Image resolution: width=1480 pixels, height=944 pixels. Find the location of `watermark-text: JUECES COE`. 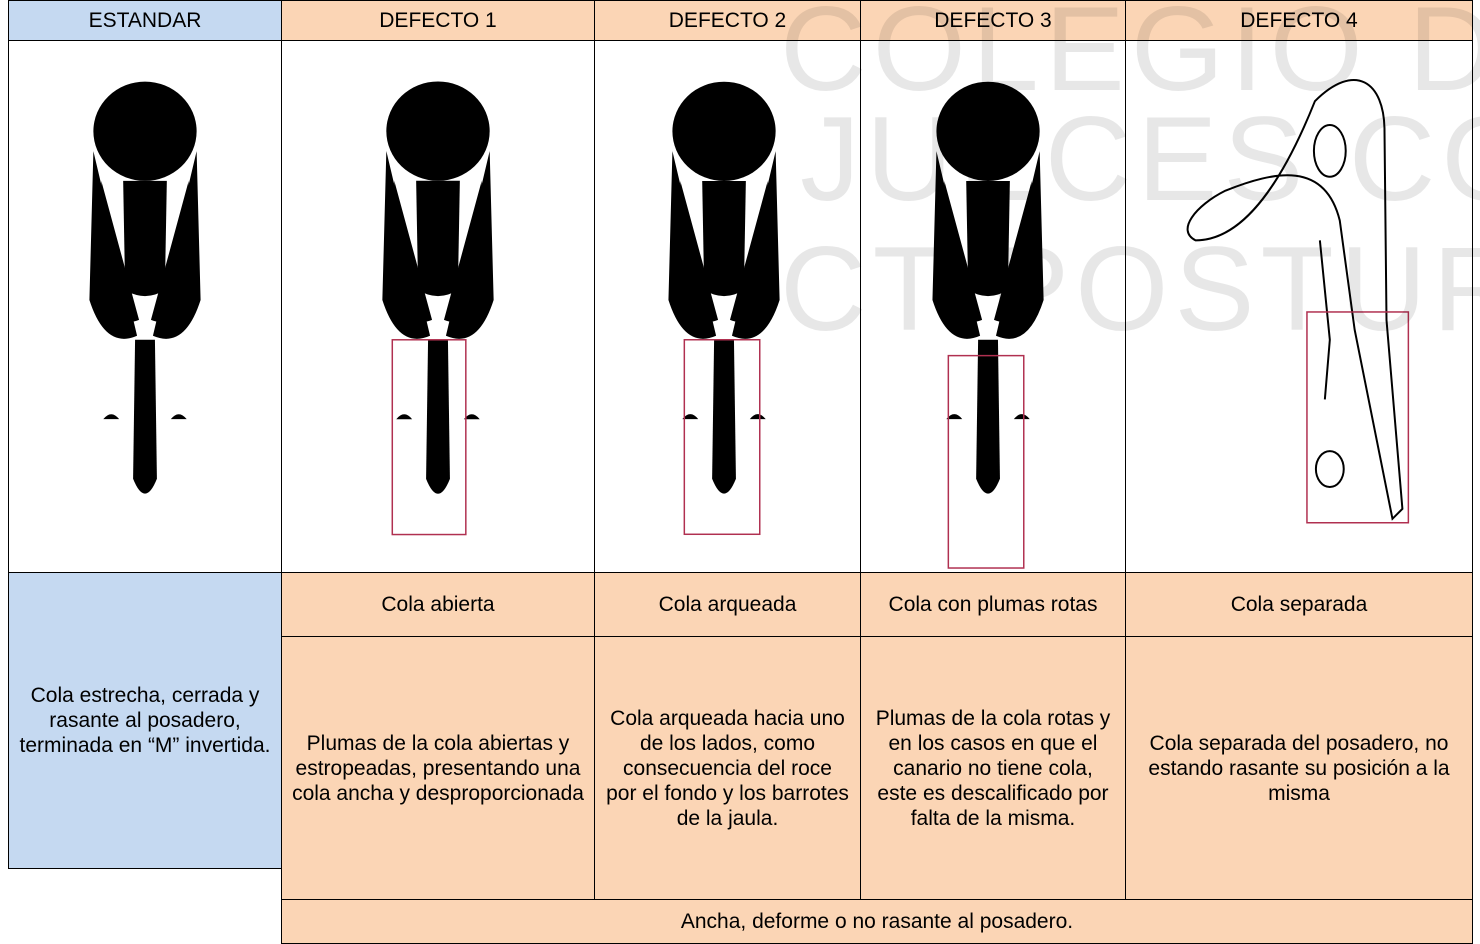

watermark-text: JUECES COE is located at coordinates (1140, 159).